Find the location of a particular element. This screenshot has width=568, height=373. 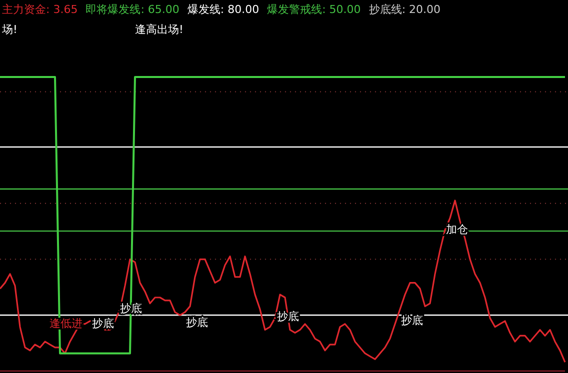

text: 爆发警戒线: 50.00 is located at coordinates (314, 9).